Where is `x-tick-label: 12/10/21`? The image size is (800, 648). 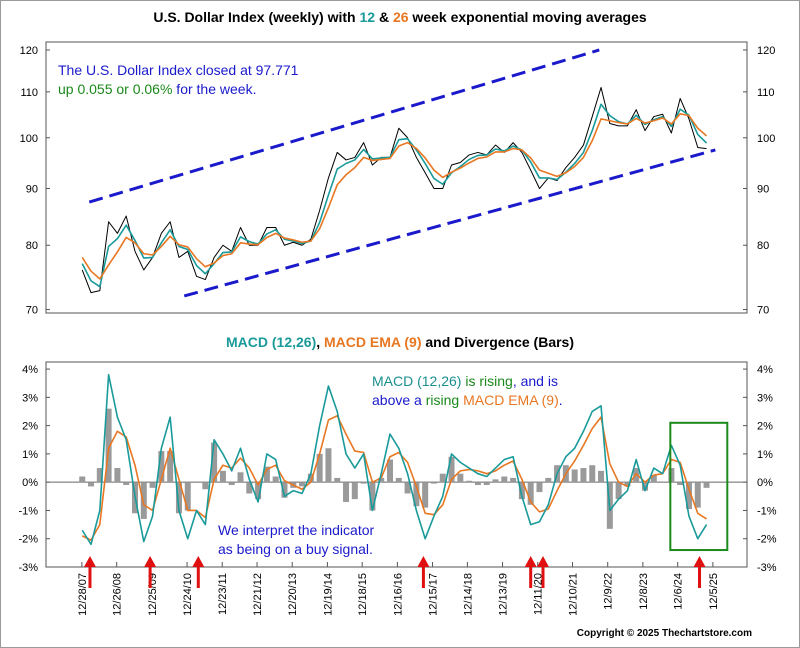
x-tick-label: 12/10/21 is located at coordinates (574, 594).